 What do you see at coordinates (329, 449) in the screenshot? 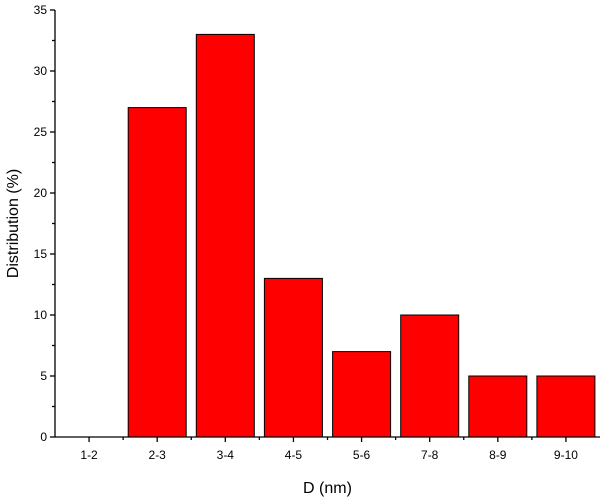
I see `x-ticks-group: 1-2 2-3 3-4 4-5 5-6 7-8 8-9 9-10` at bounding box center [329, 449].